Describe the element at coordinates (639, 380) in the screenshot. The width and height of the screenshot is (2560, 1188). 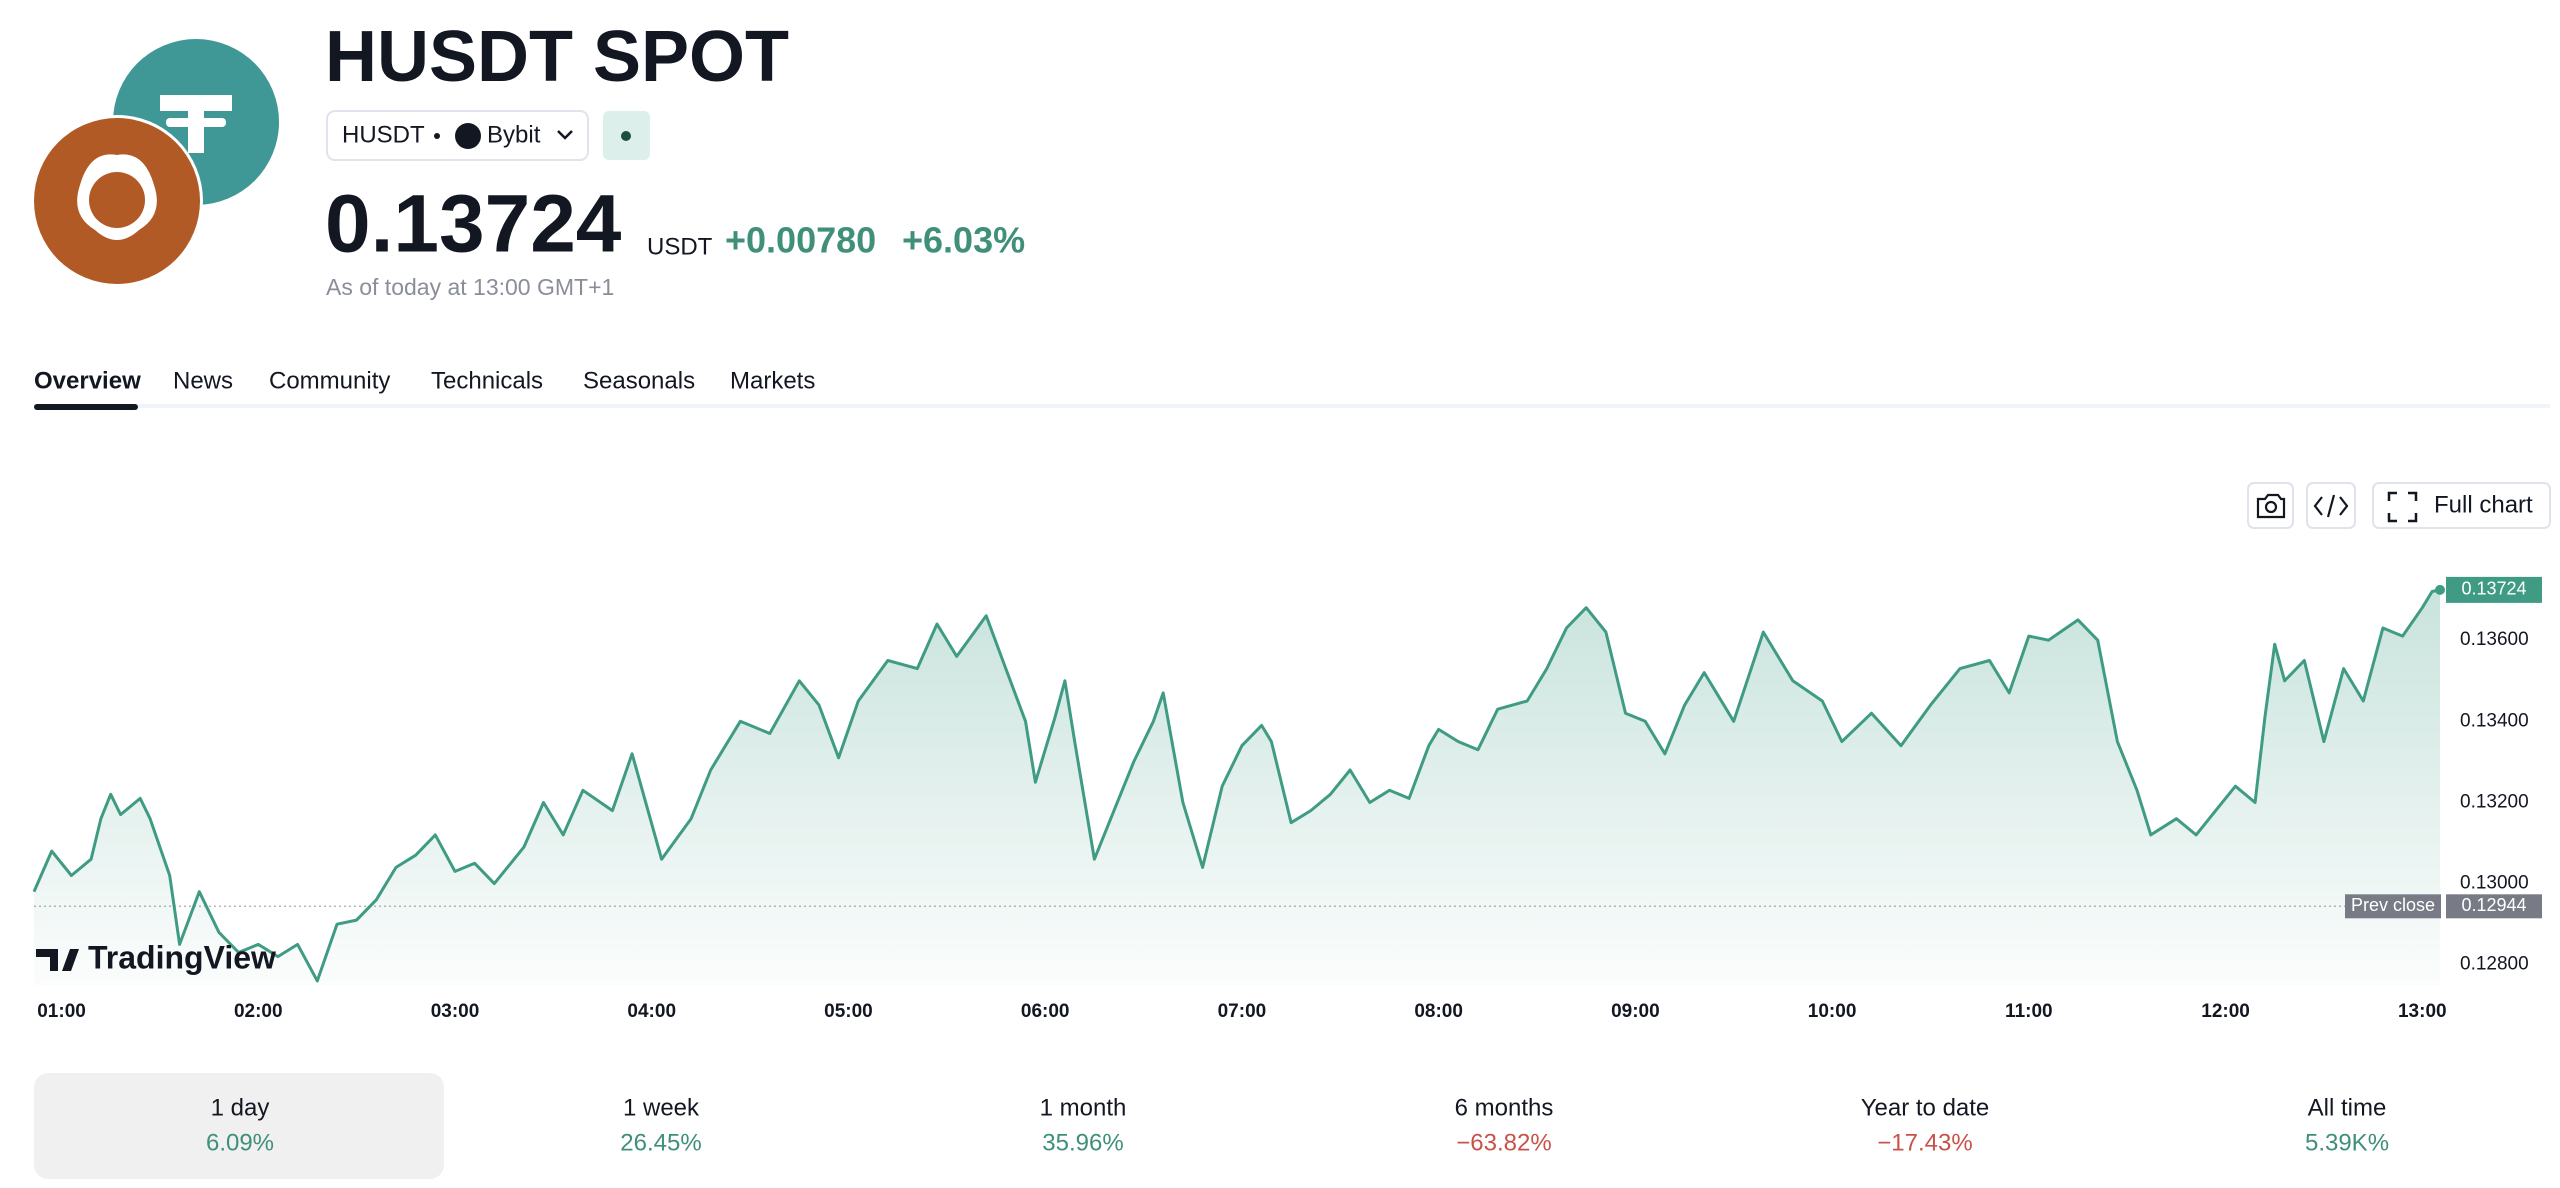
I see `tab: Seasonals` at that location.